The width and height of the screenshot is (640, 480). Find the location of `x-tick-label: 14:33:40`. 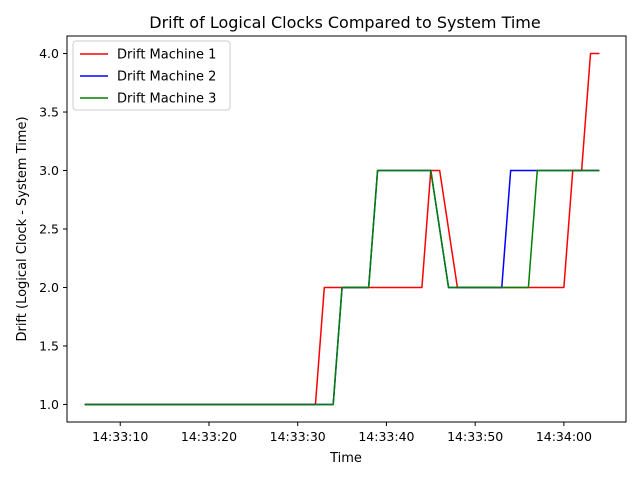

x-tick-label: 14:33:40 is located at coordinates (386, 436).